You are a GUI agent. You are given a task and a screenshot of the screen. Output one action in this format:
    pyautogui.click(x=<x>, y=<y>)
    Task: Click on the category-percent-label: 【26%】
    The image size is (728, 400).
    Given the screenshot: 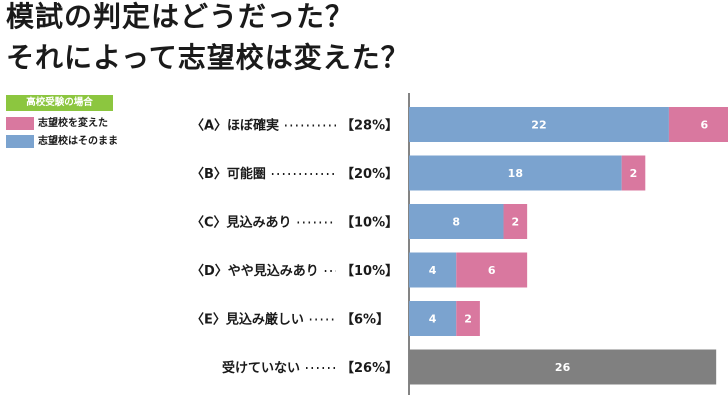 What is the action you would take?
    pyautogui.click(x=369, y=368)
    